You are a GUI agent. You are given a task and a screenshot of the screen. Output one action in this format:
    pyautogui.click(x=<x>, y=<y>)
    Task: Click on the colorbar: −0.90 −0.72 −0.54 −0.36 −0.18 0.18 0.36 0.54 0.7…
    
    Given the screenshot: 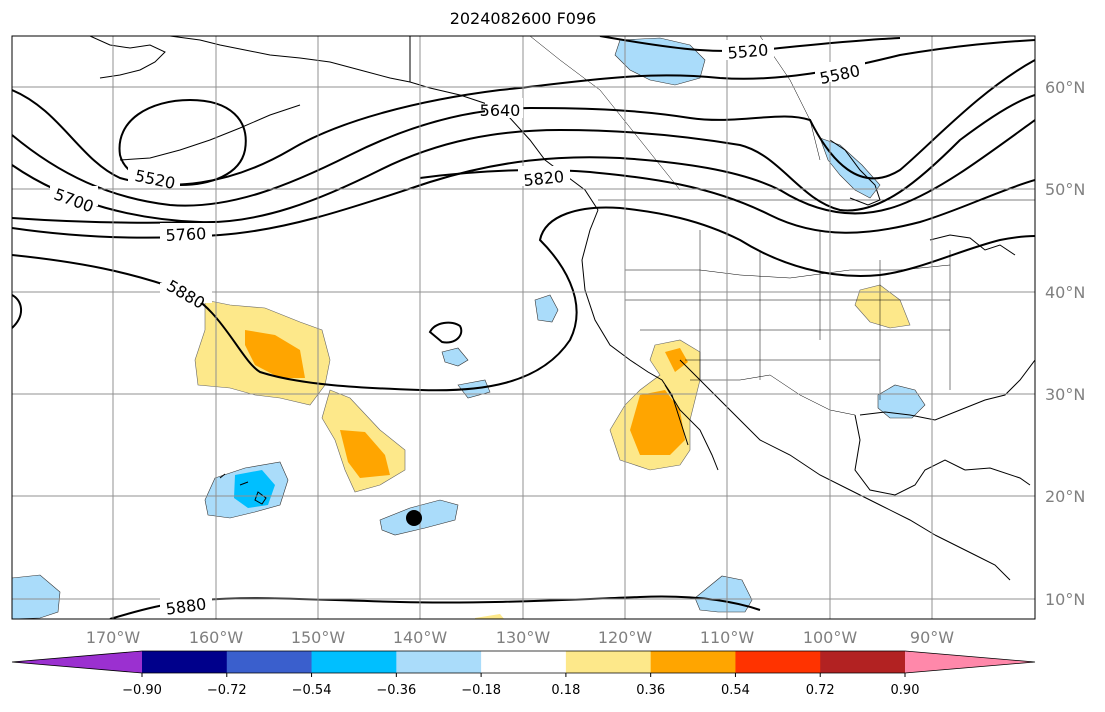 What is the action you would take?
    pyautogui.click(x=523, y=674)
    